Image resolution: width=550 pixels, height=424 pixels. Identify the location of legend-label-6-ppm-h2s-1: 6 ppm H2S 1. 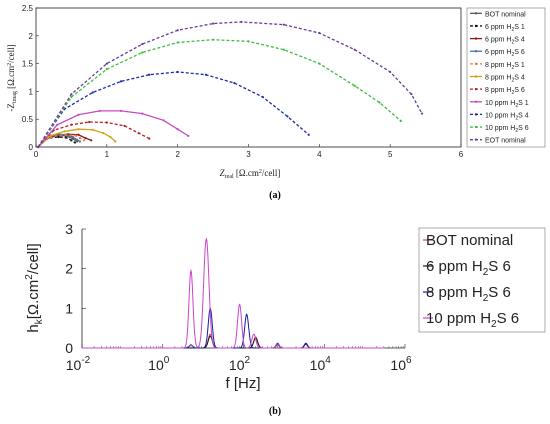
(505, 28).